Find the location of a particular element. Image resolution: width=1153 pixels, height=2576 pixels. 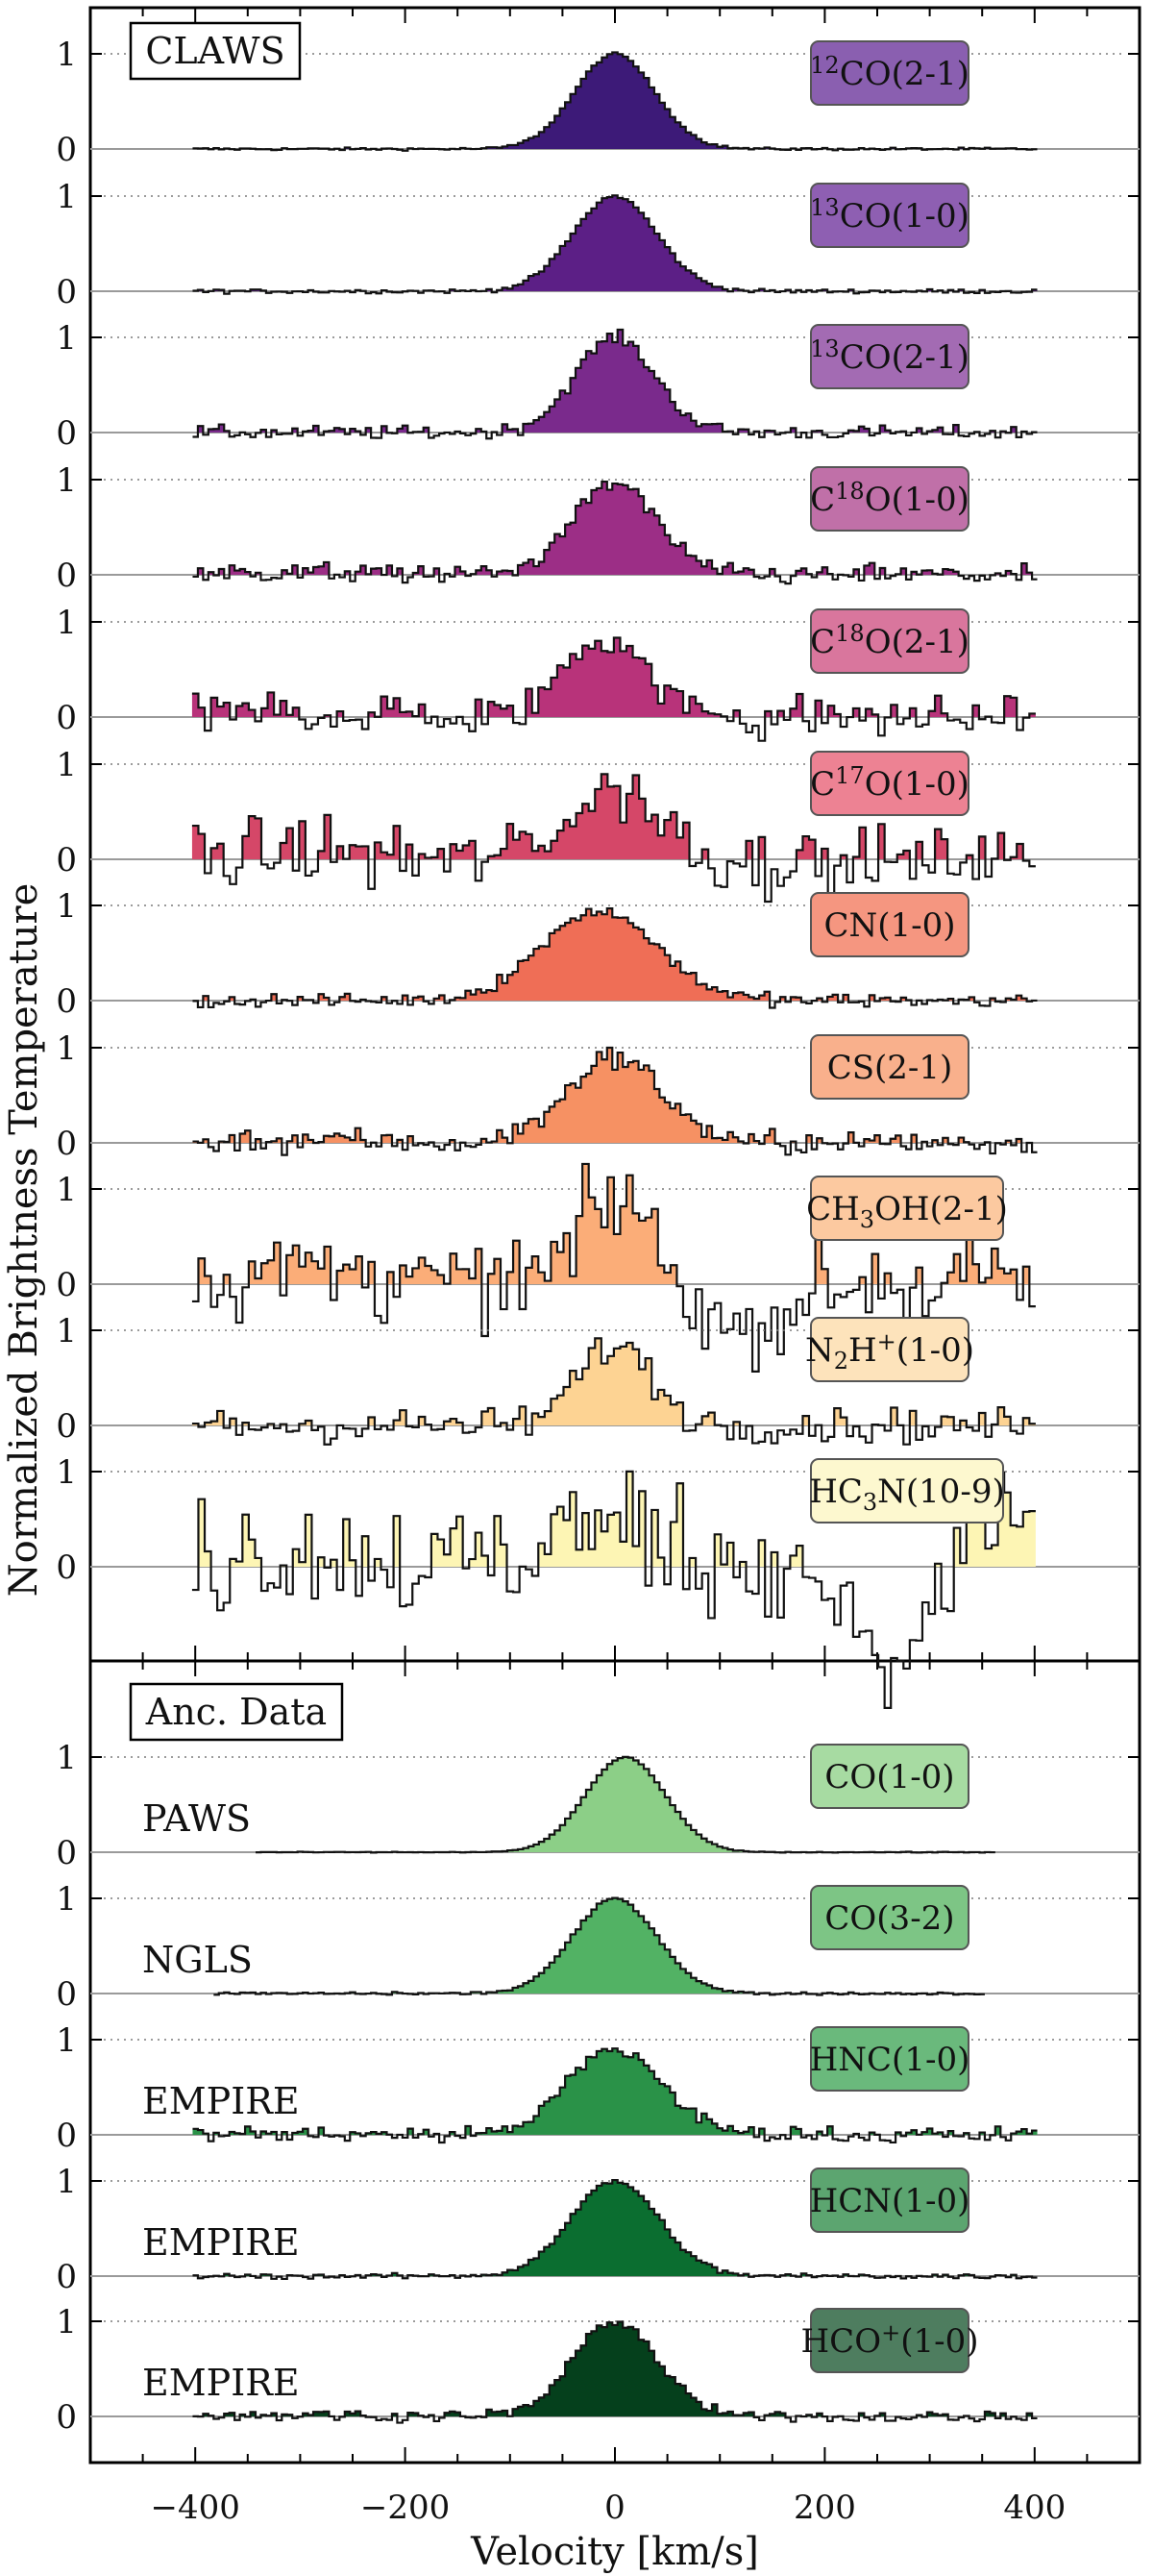

x-tick-label: 200 is located at coordinates (825, 2508).